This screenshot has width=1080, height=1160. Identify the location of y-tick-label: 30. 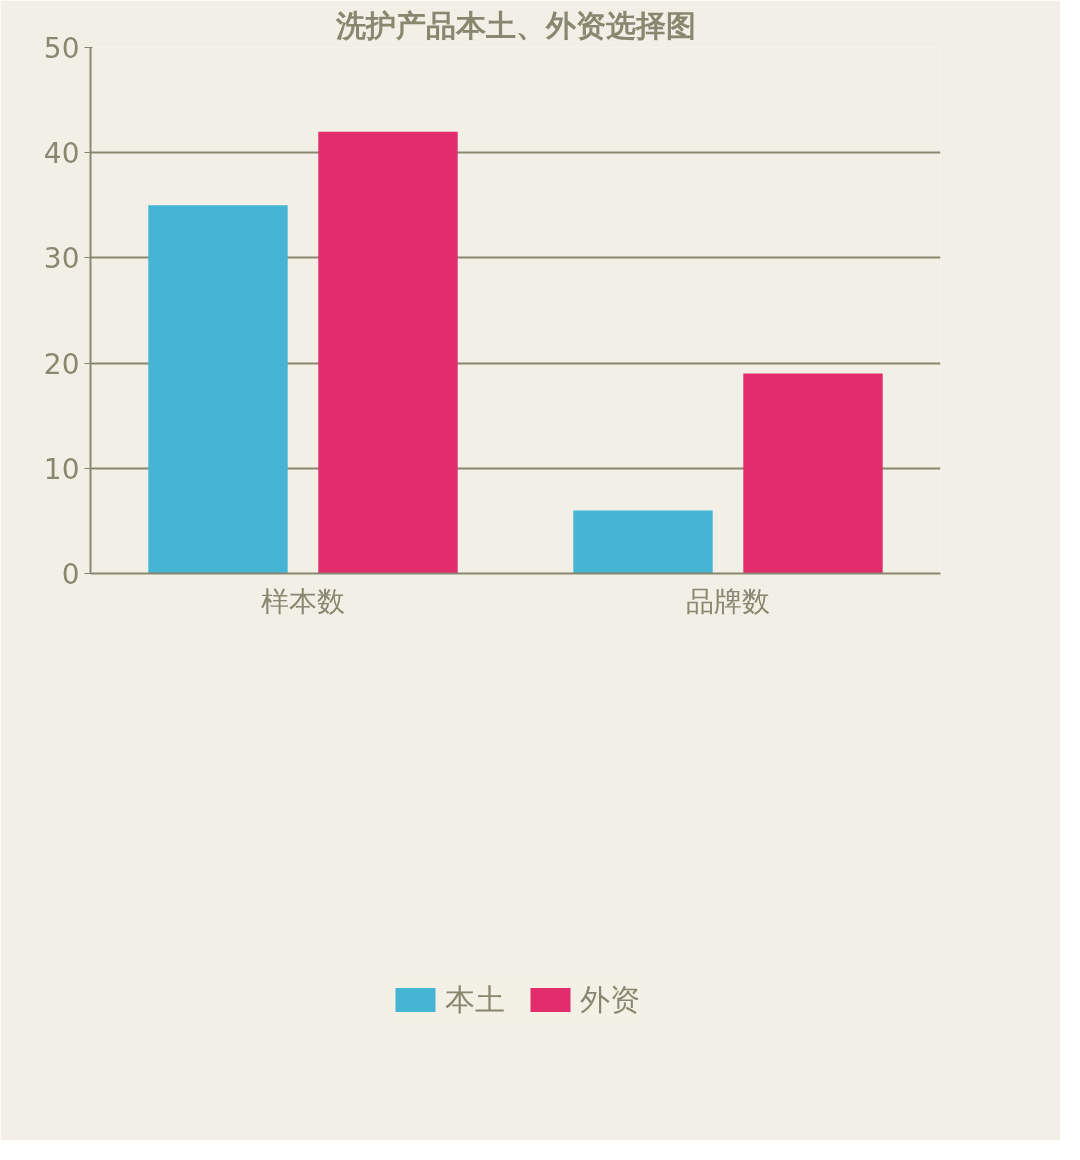
(61, 259).